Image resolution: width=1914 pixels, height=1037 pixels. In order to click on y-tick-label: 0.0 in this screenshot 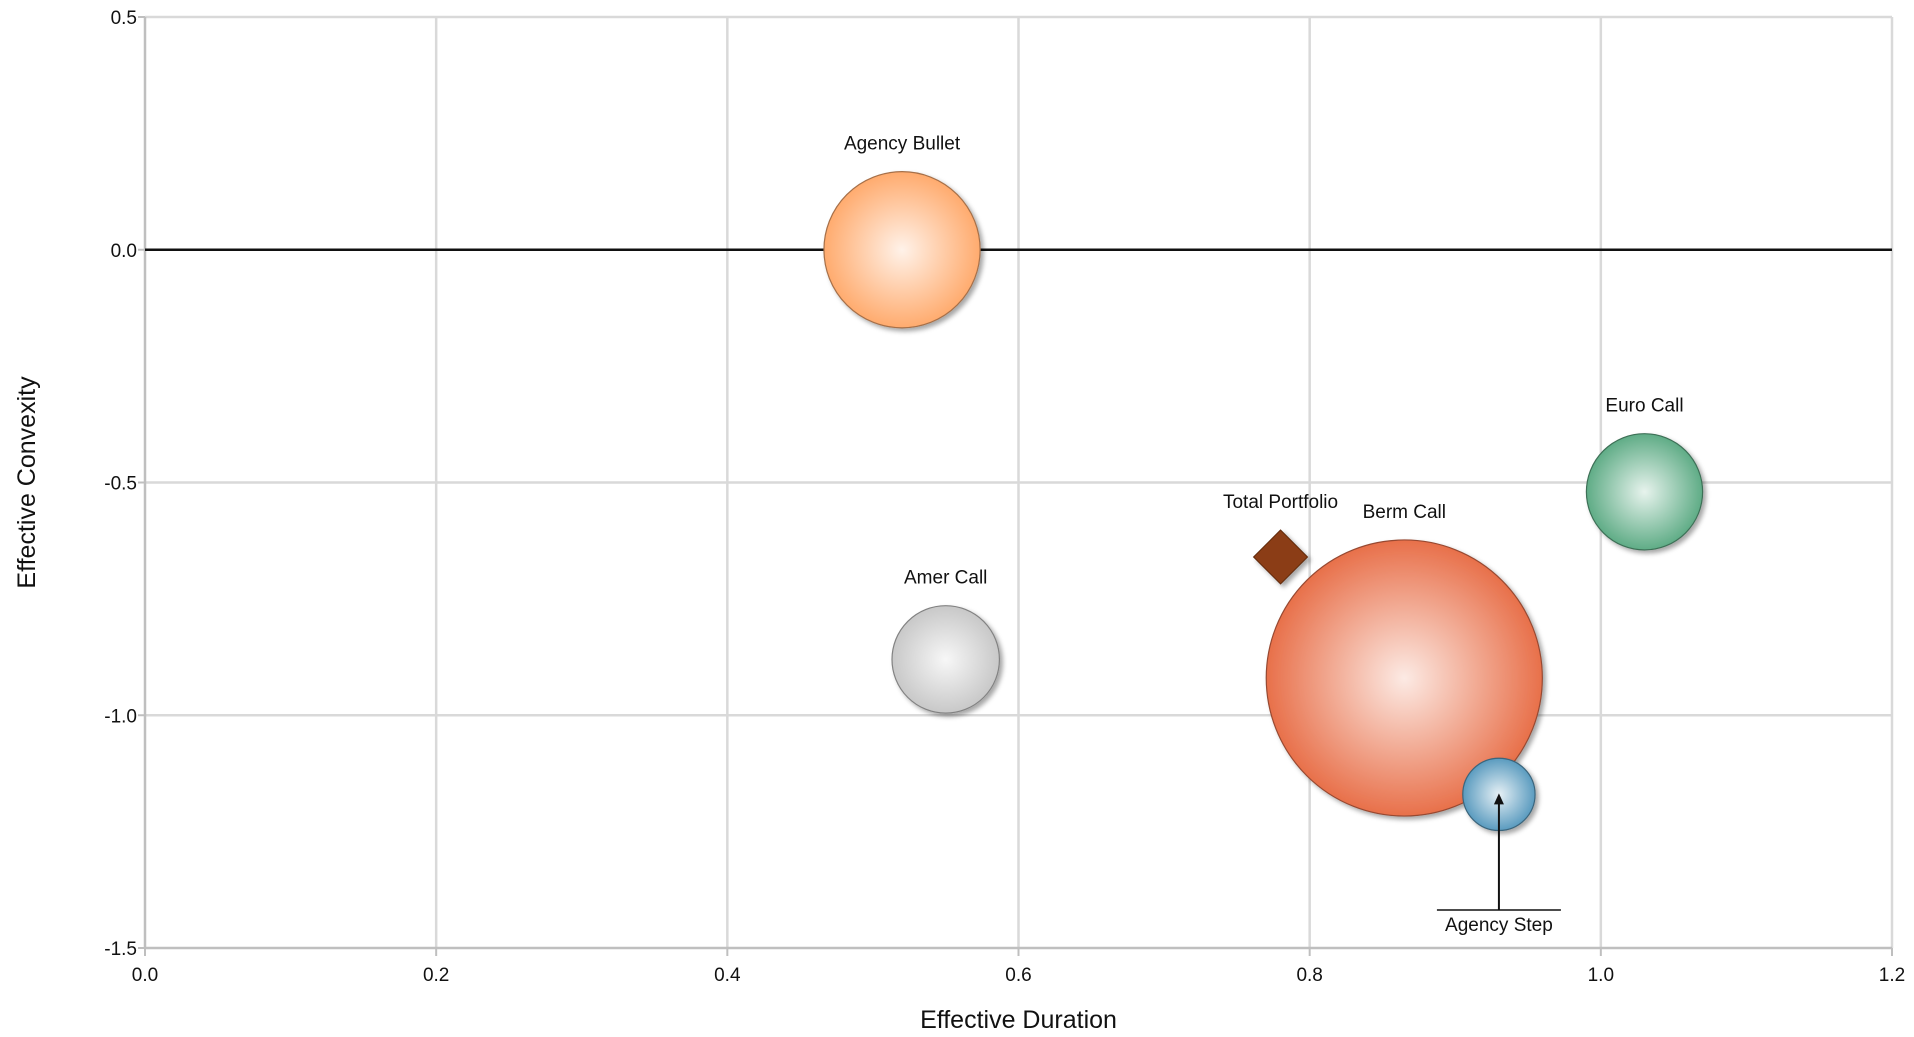, I will do `click(124, 251)`.